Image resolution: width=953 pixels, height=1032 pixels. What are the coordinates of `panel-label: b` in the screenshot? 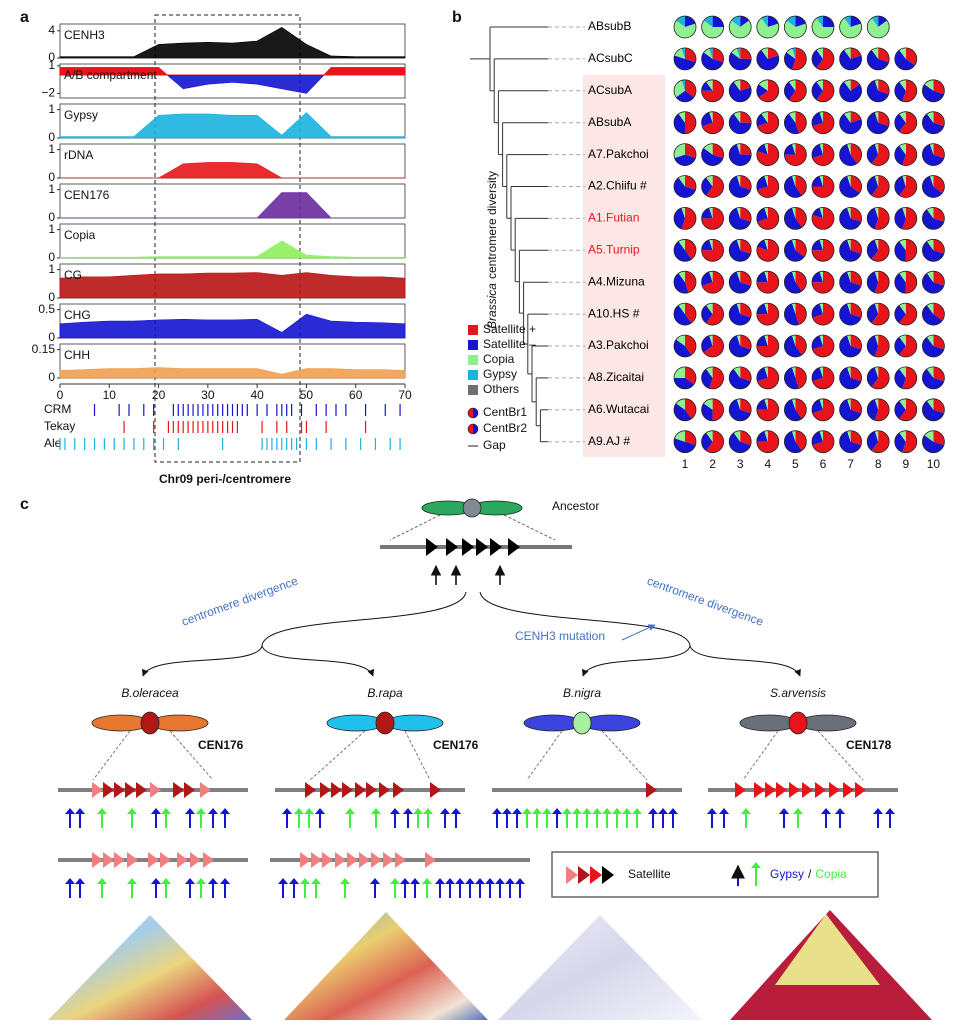 It's located at (457, 17).